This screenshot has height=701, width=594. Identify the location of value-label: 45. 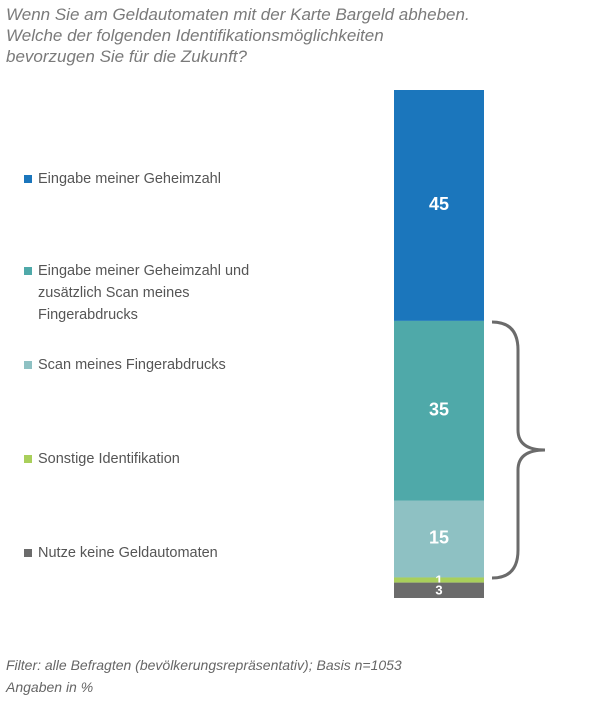
(439, 204).